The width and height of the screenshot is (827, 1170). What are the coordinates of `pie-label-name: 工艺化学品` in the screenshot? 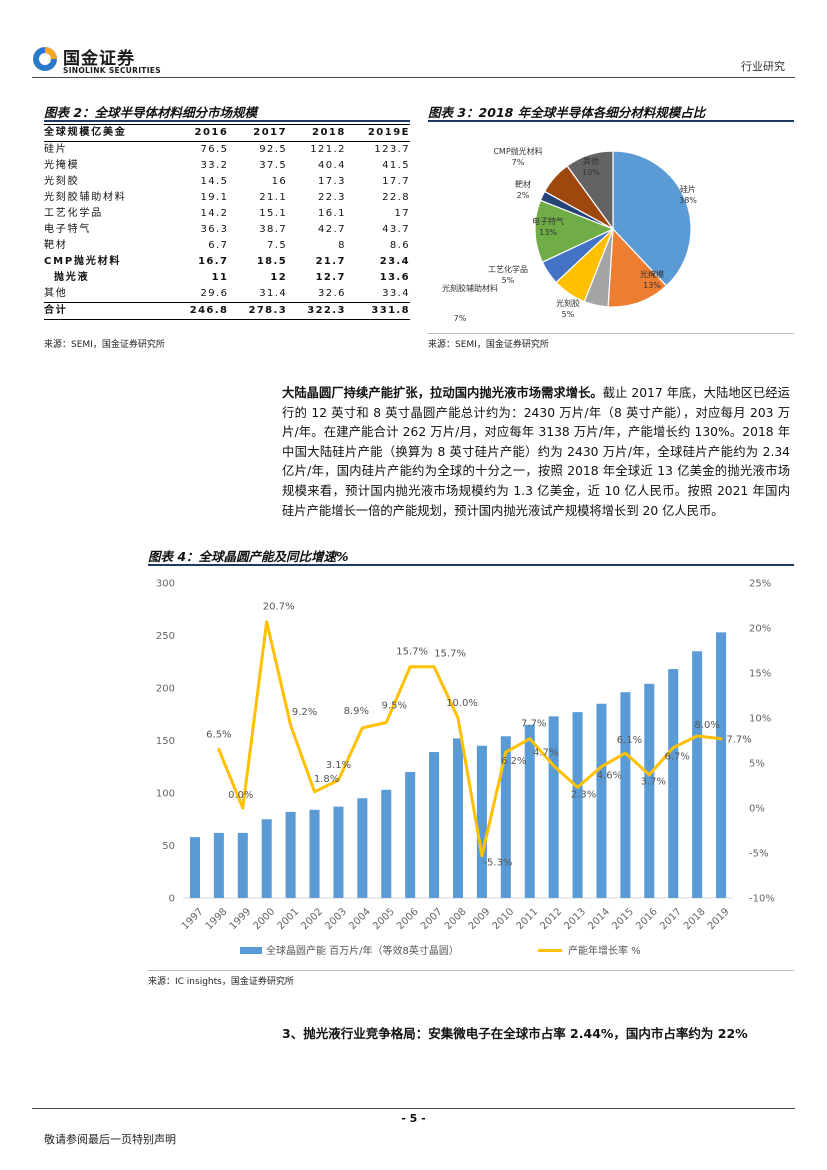 It's located at (508, 269).